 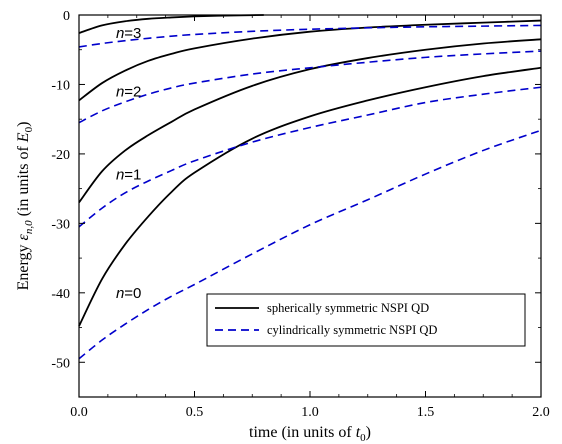 I want to click on y-axis-title: Energy εn,0 (in units of E0), so click(x=25, y=206).